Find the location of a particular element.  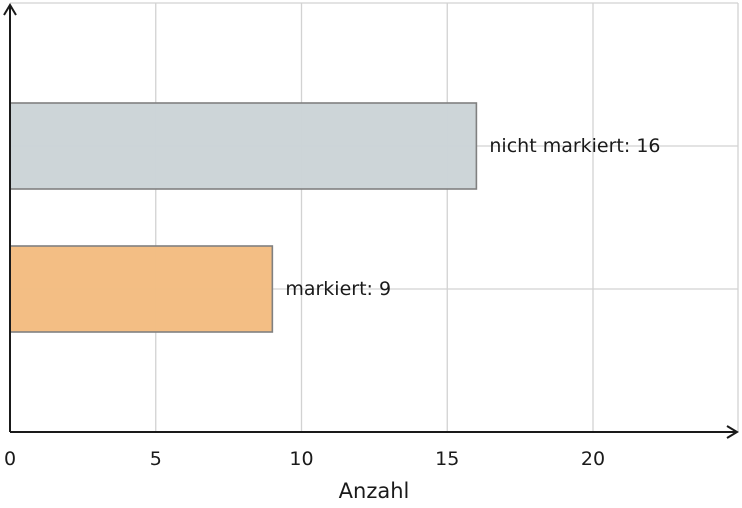

x-tick-label-1: 5 is located at coordinates (156, 459).